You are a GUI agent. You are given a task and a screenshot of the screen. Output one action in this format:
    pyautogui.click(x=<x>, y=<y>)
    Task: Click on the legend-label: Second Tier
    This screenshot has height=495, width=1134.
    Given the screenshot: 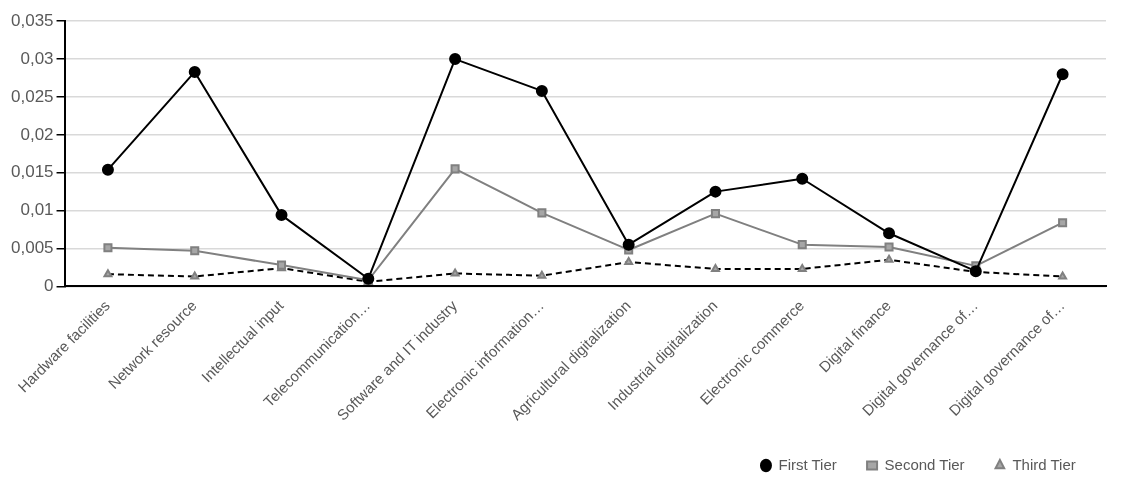 What is the action you would take?
    pyautogui.click(x=924, y=464)
    